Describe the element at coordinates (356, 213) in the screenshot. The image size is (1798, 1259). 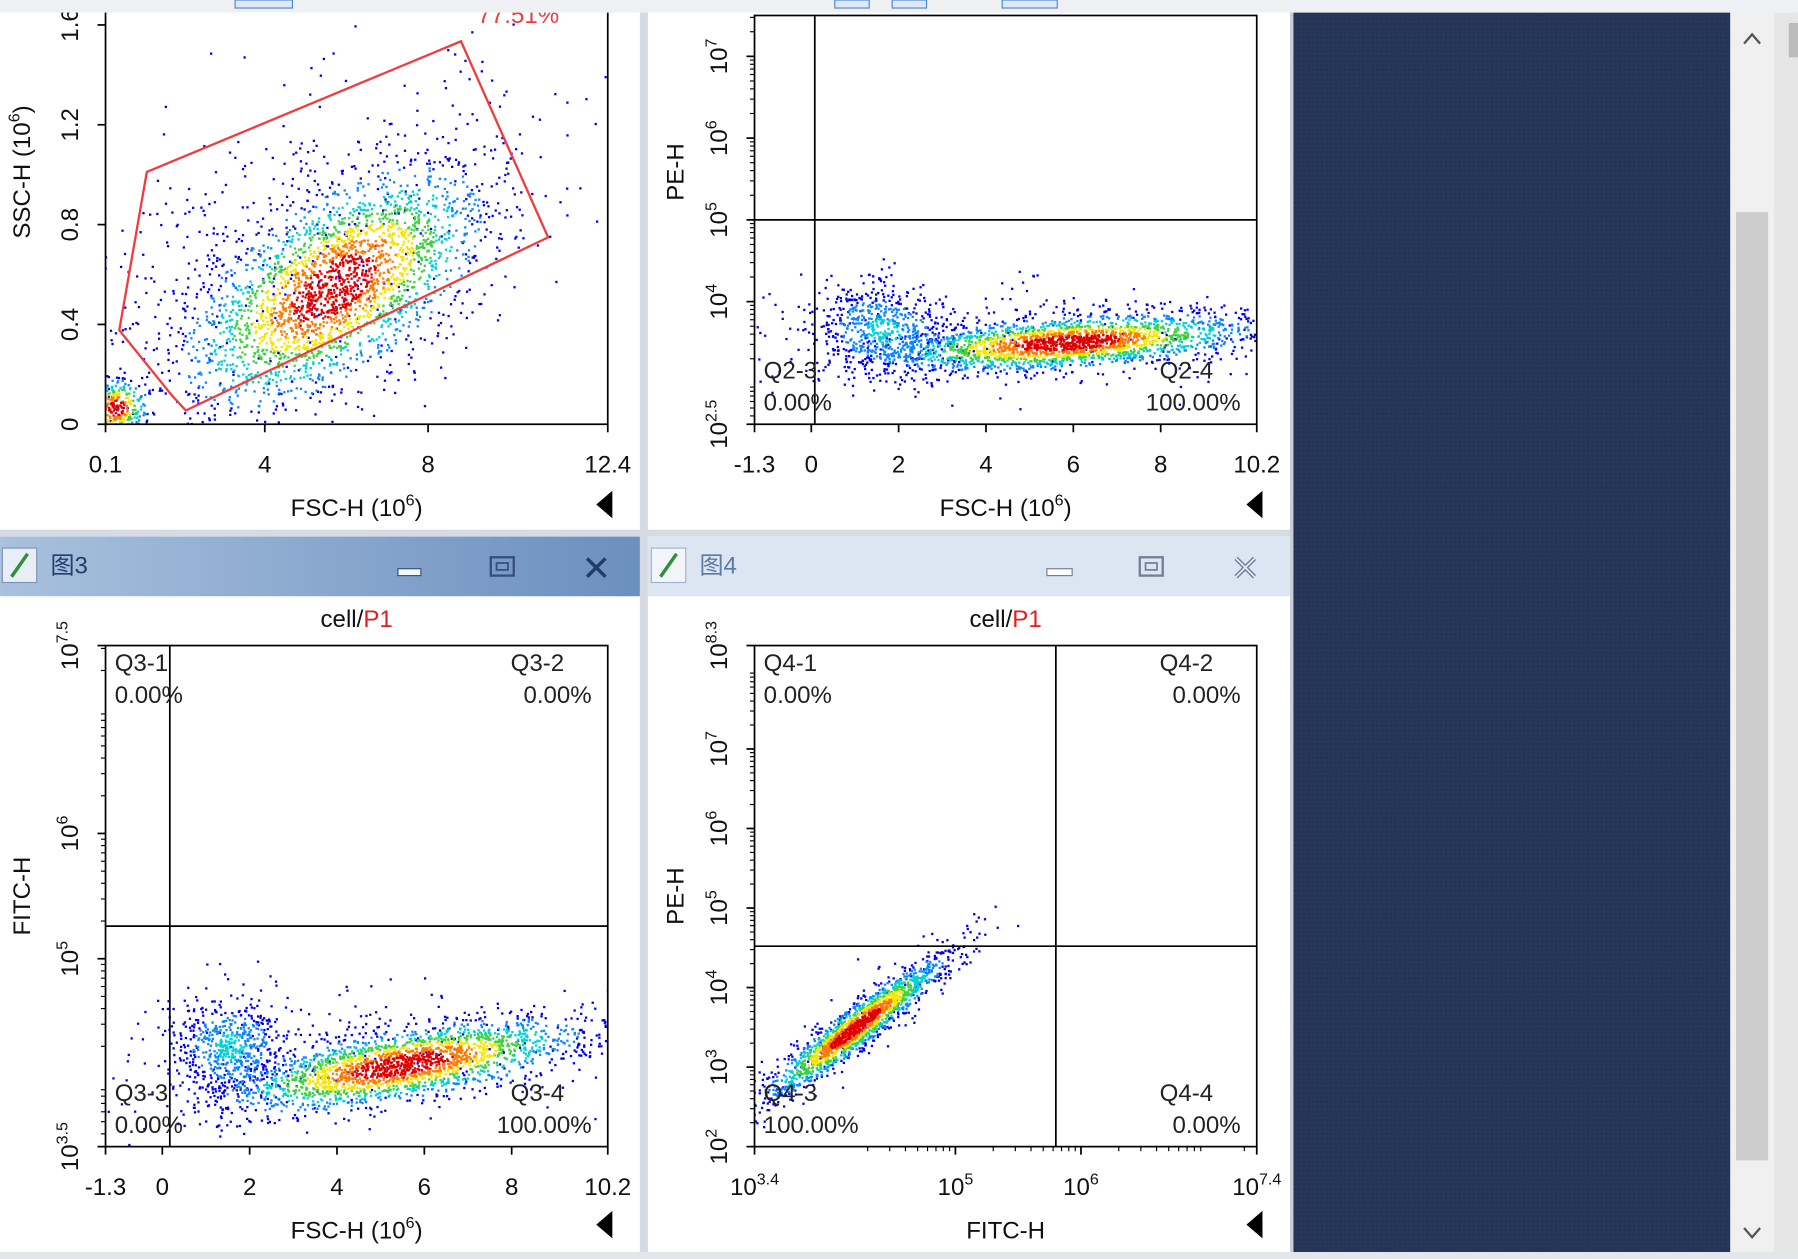
I see `plot-frame` at that location.